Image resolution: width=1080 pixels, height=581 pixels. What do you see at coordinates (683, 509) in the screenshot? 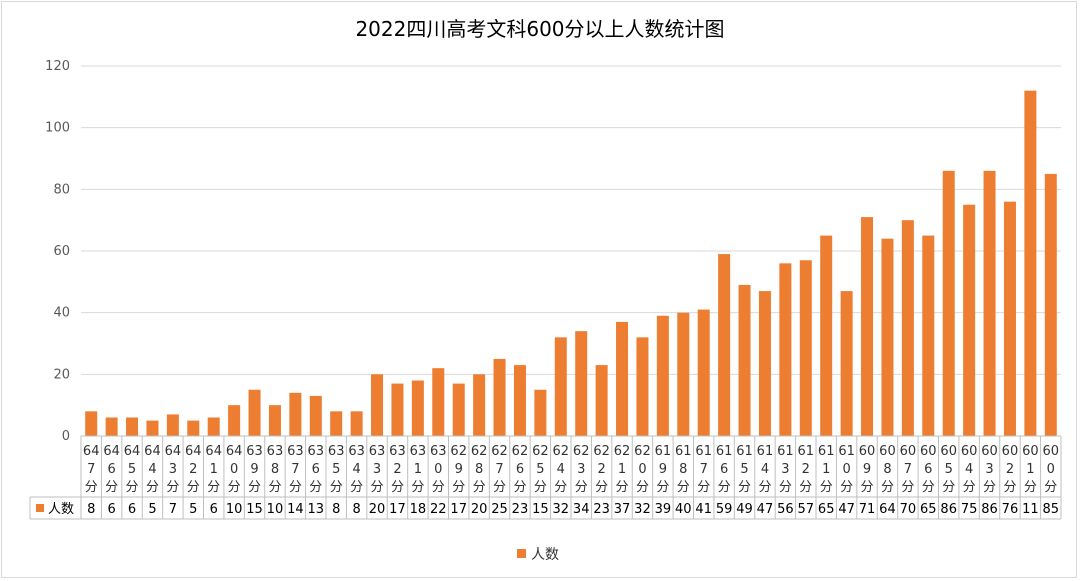
I see `table-value: 40` at bounding box center [683, 509].